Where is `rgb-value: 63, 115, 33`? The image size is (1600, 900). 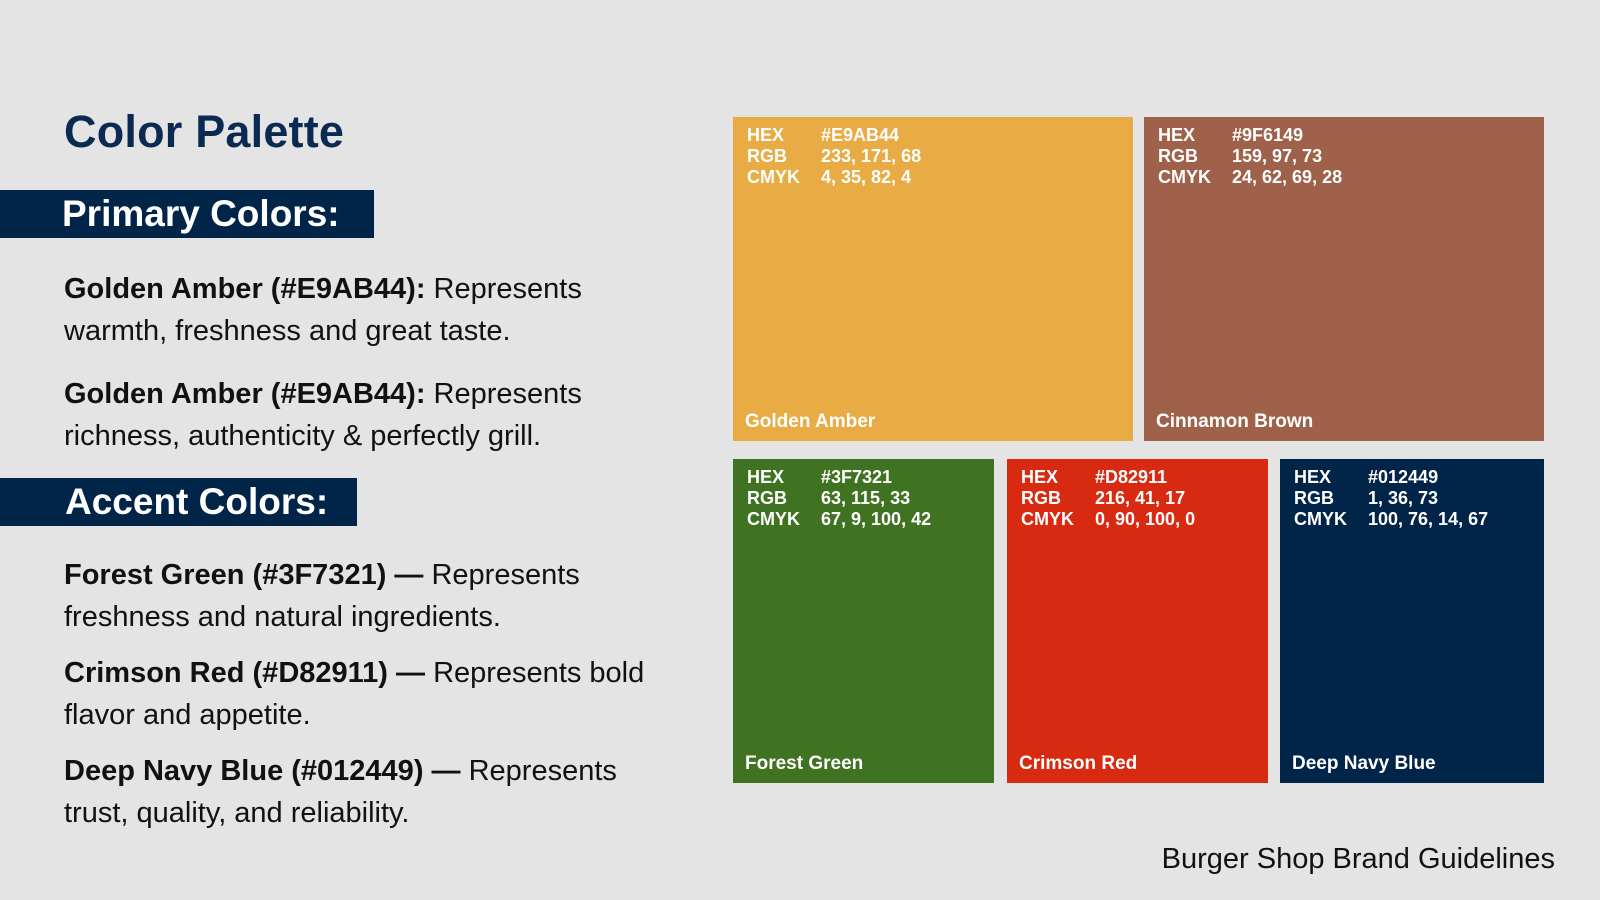 rgb-value: 63, 115, 33 is located at coordinates (866, 498).